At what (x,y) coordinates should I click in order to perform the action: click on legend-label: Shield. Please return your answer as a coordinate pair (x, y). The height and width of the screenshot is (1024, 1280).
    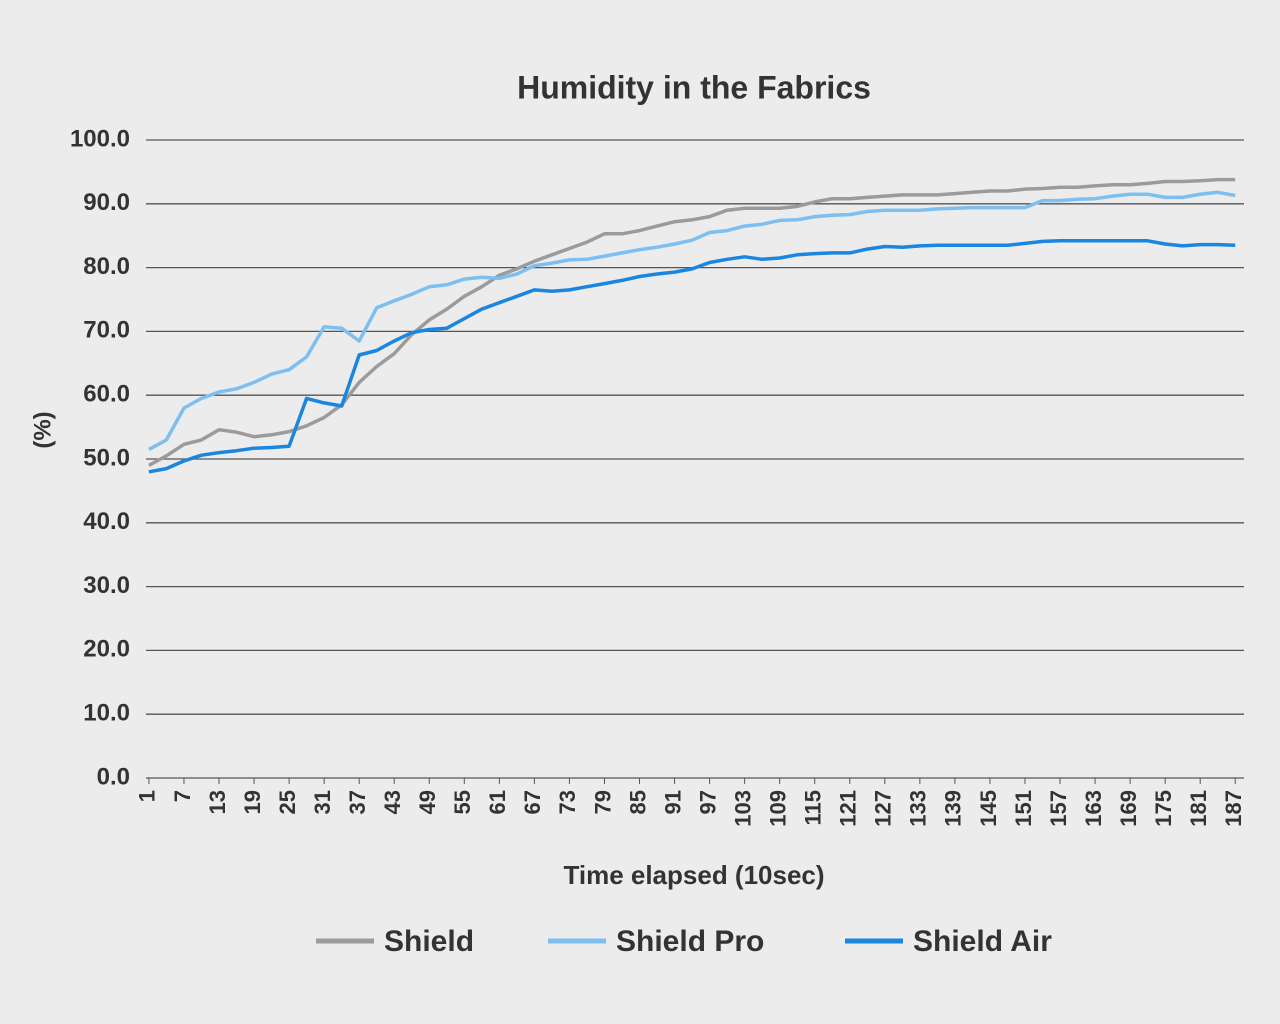
    Looking at the image, I should click on (429, 941).